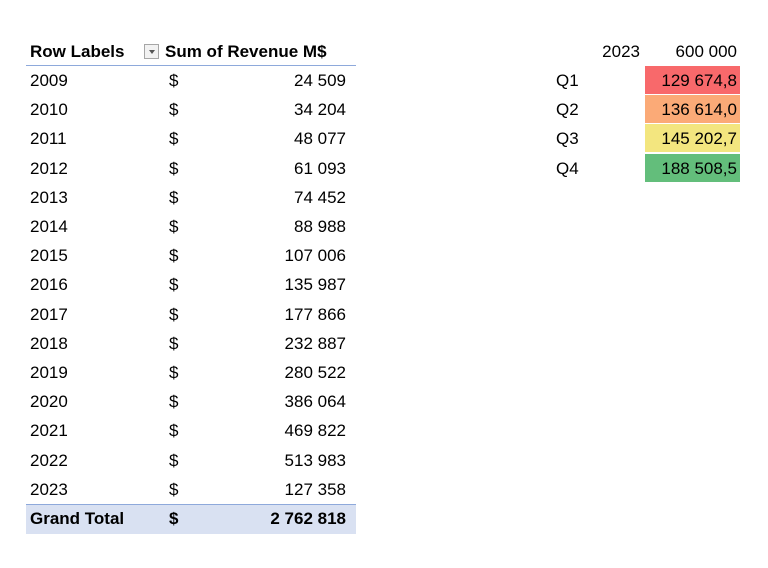 This screenshot has width=768, height=568. What do you see at coordinates (315, 372) in the screenshot?
I see `revenue: 280 522` at bounding box center [315, 372].